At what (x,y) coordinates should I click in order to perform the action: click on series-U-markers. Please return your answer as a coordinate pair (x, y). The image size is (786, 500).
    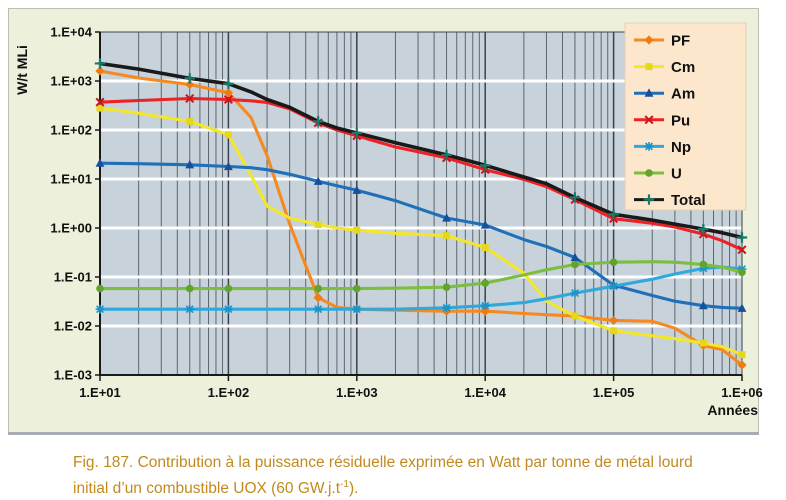
    Looking at the image, I should click on (421, 275).